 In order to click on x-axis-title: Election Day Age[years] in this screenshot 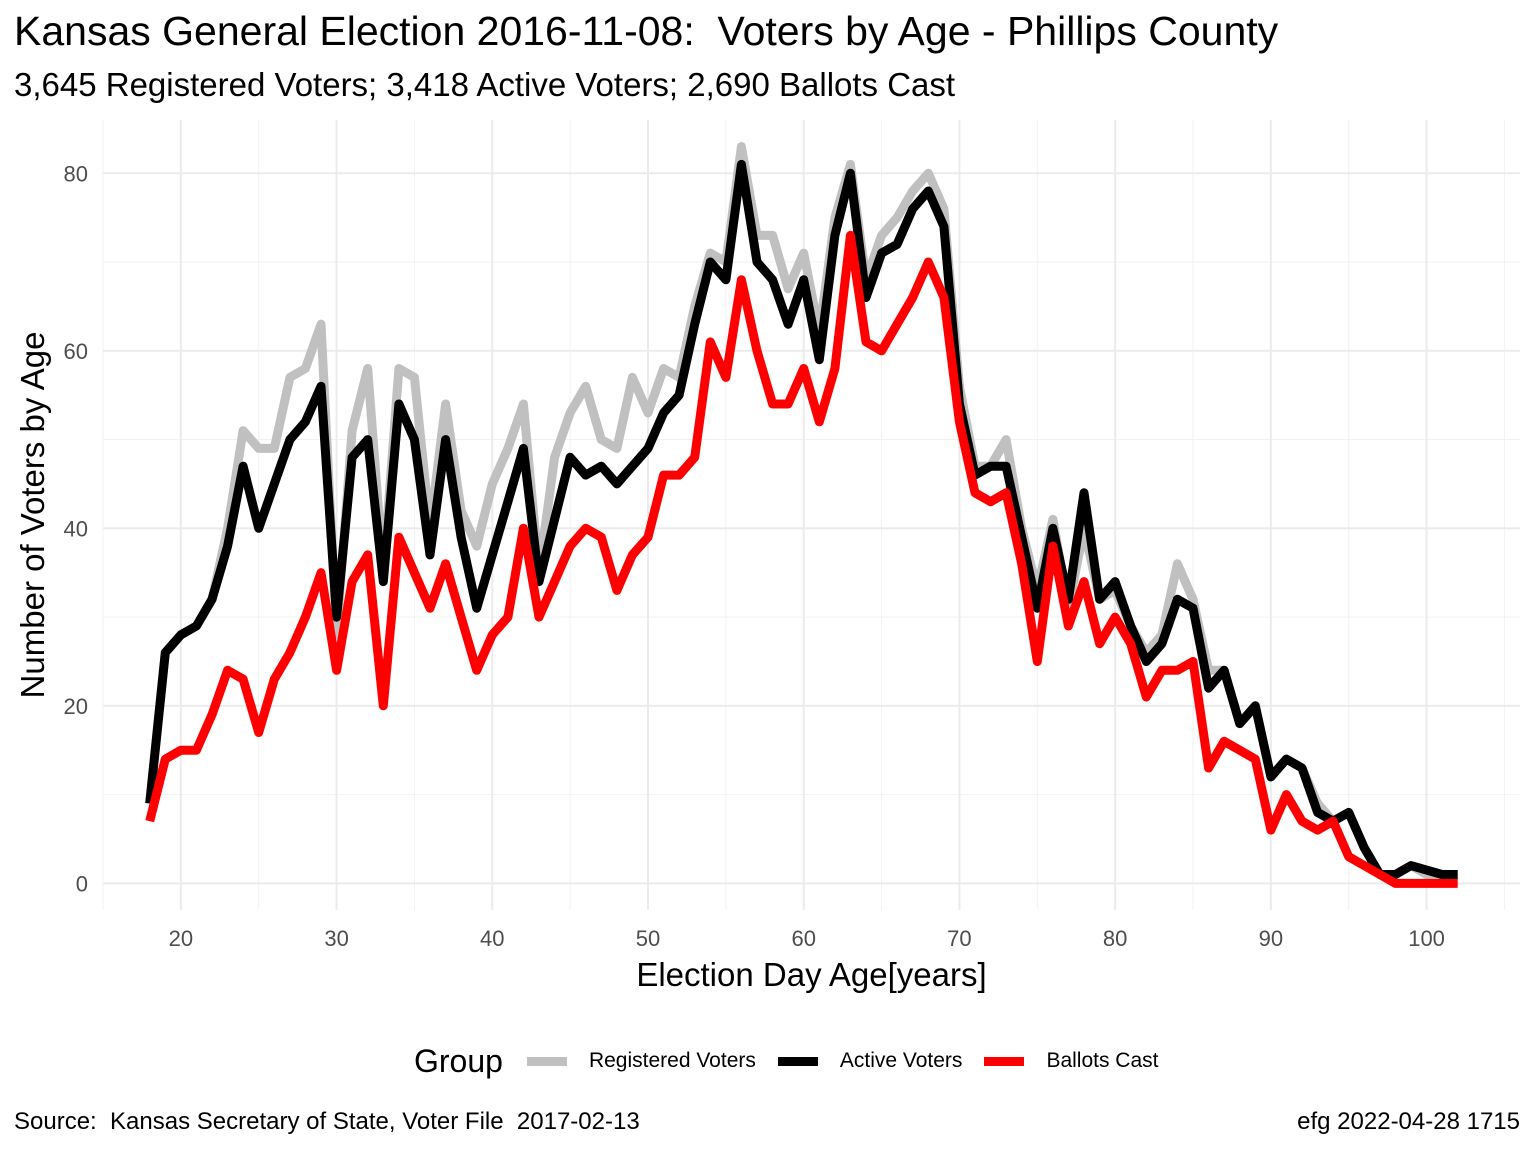, I will do `click(811, 974)`.